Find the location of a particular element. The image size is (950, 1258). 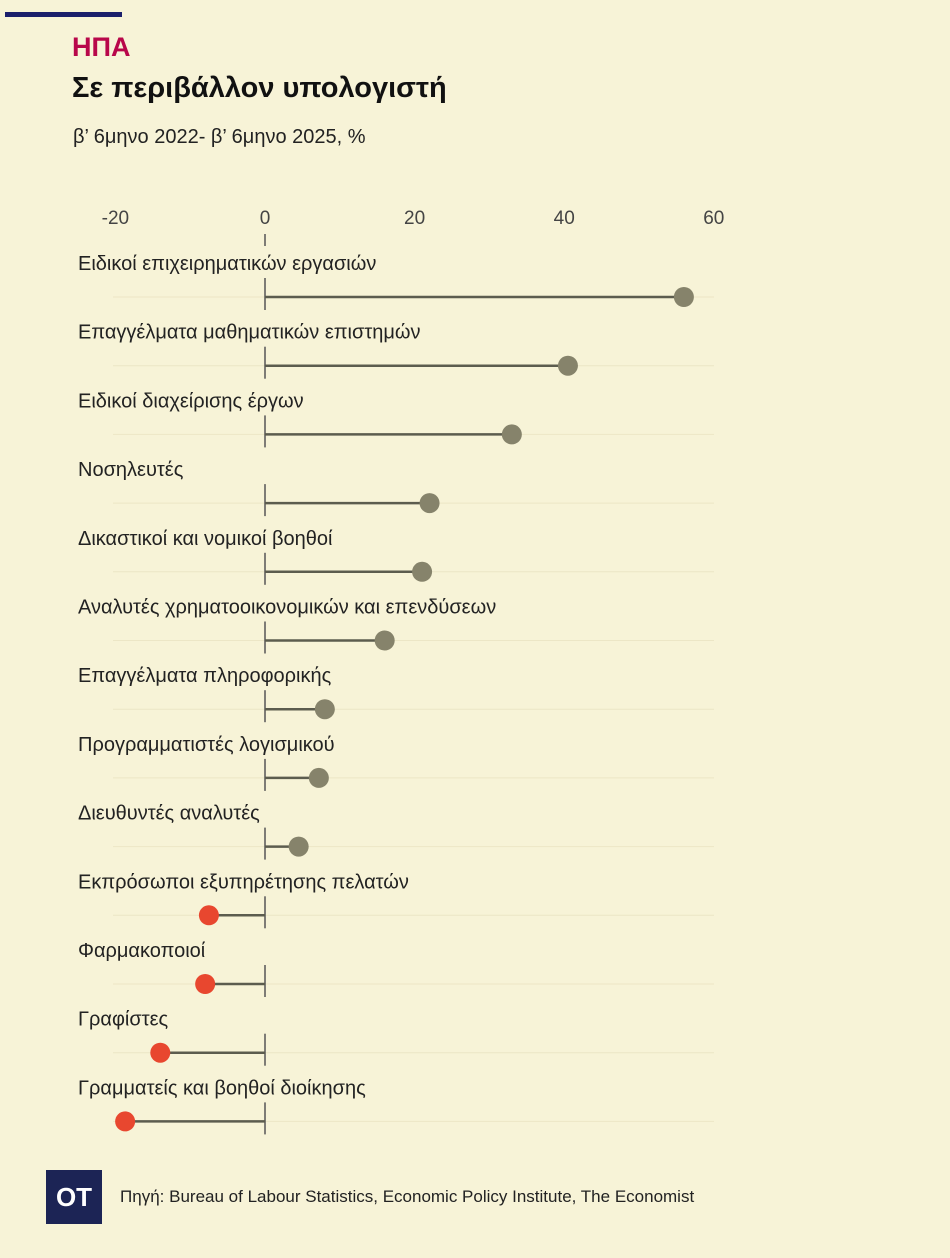

category-label: Ειδικοί επιχειρηματικών εργασιών is located at coordinates (227, 264).